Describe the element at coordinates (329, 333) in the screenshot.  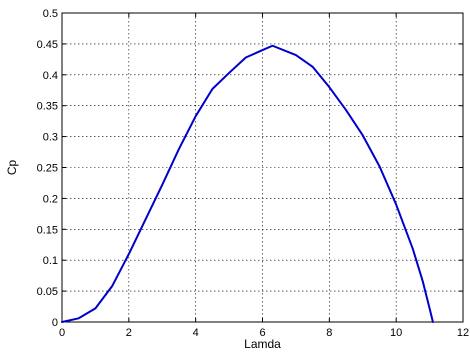
I see `x-tick-label: 8` at that location.